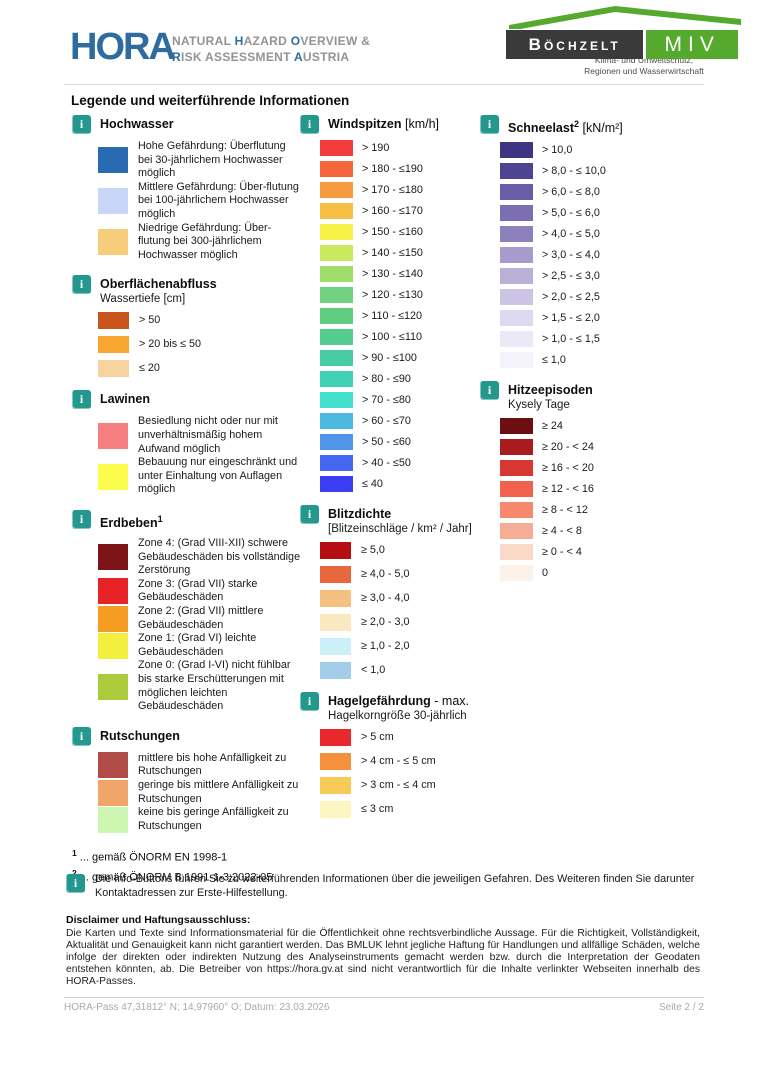  I want to click on legend-label: ≥ 8 - < 12, so click(565, 510).